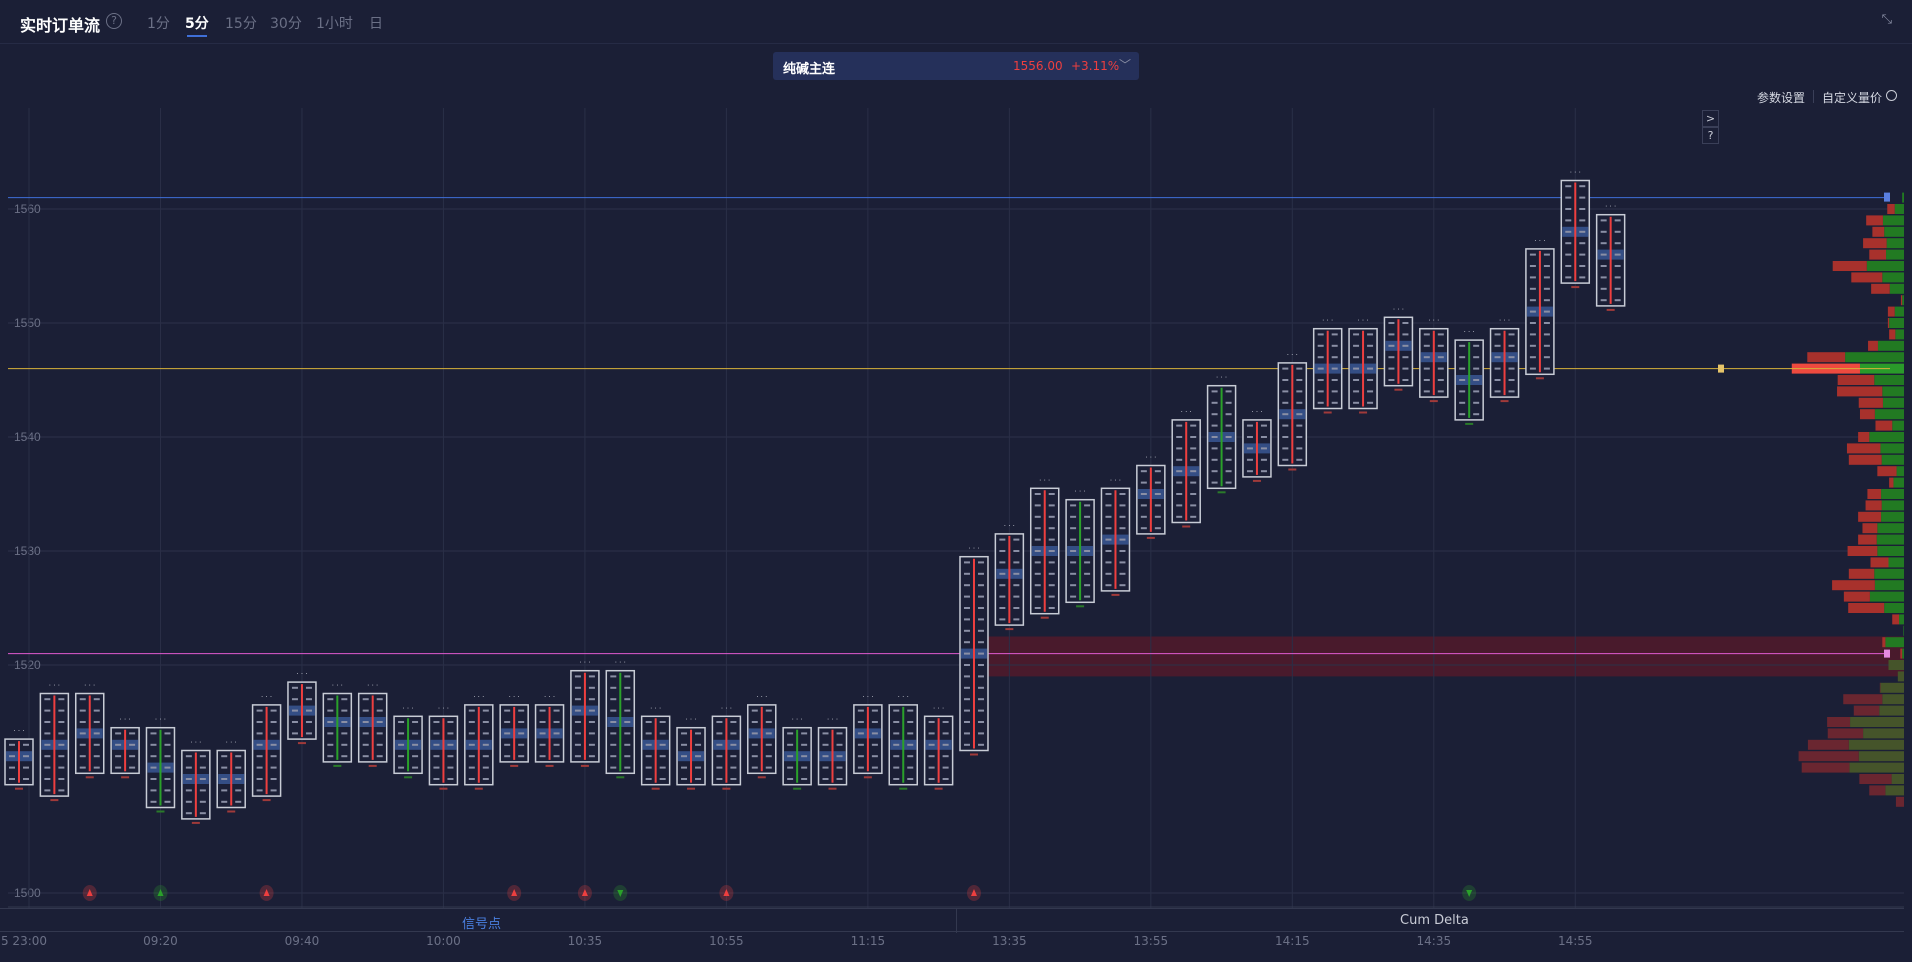  I want to click on signals-panel-label: 信号点, so click(482, 924).